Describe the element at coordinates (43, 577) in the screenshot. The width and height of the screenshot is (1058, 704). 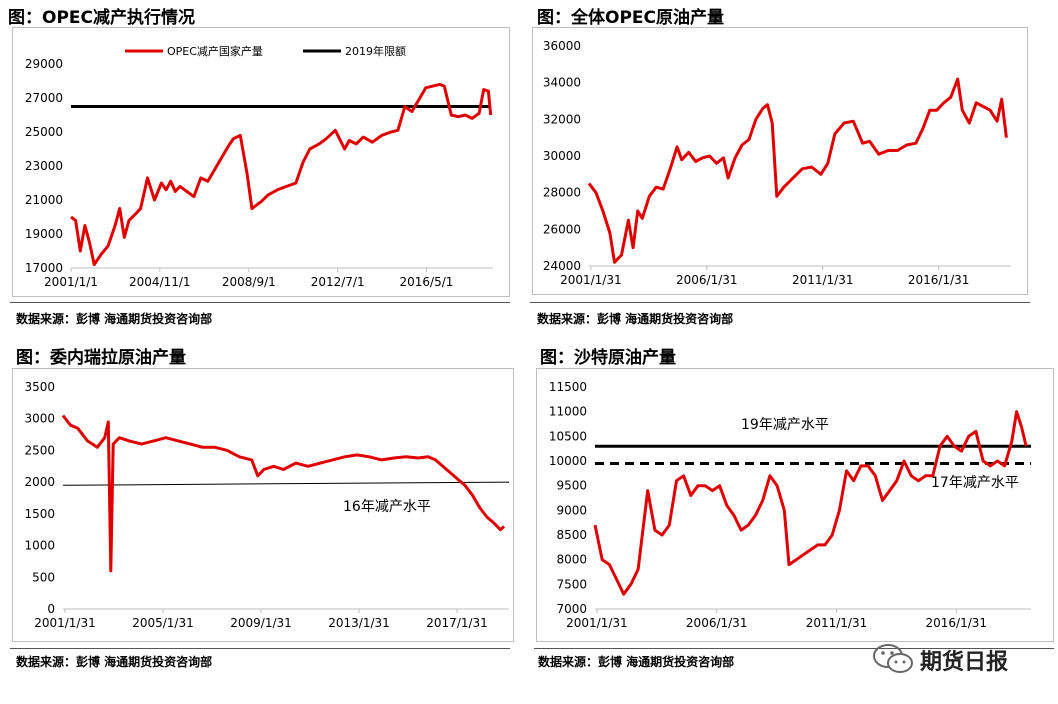
I see `y-tick-label: 500` at that location.